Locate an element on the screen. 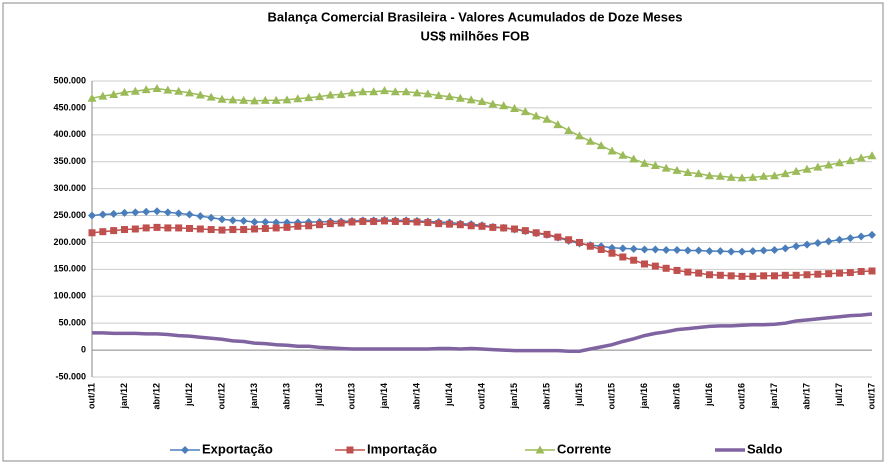 This screenshot has height=469, width=887. y-tick-label: 350.000 is located at coordinates (69, 161).